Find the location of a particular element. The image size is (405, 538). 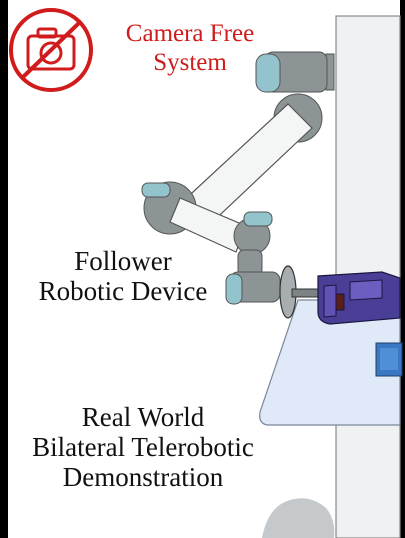

demo-line3: Demonstration is located at coordinates (143, 477).